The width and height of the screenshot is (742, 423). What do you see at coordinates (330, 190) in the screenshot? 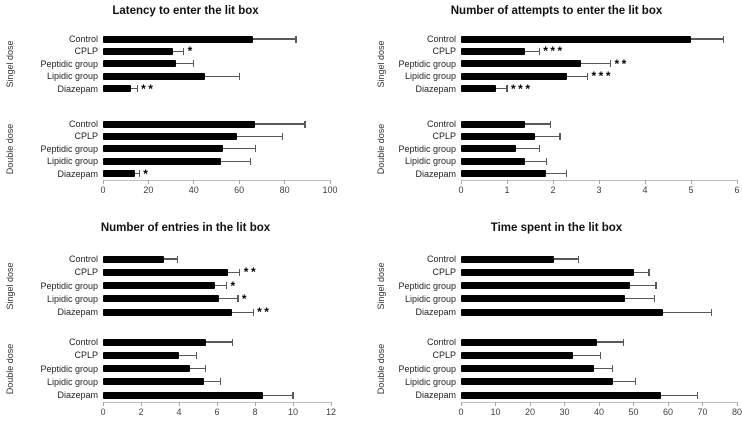
I see `x-axis-tick-label: 100` at bounding box center [330, 190].